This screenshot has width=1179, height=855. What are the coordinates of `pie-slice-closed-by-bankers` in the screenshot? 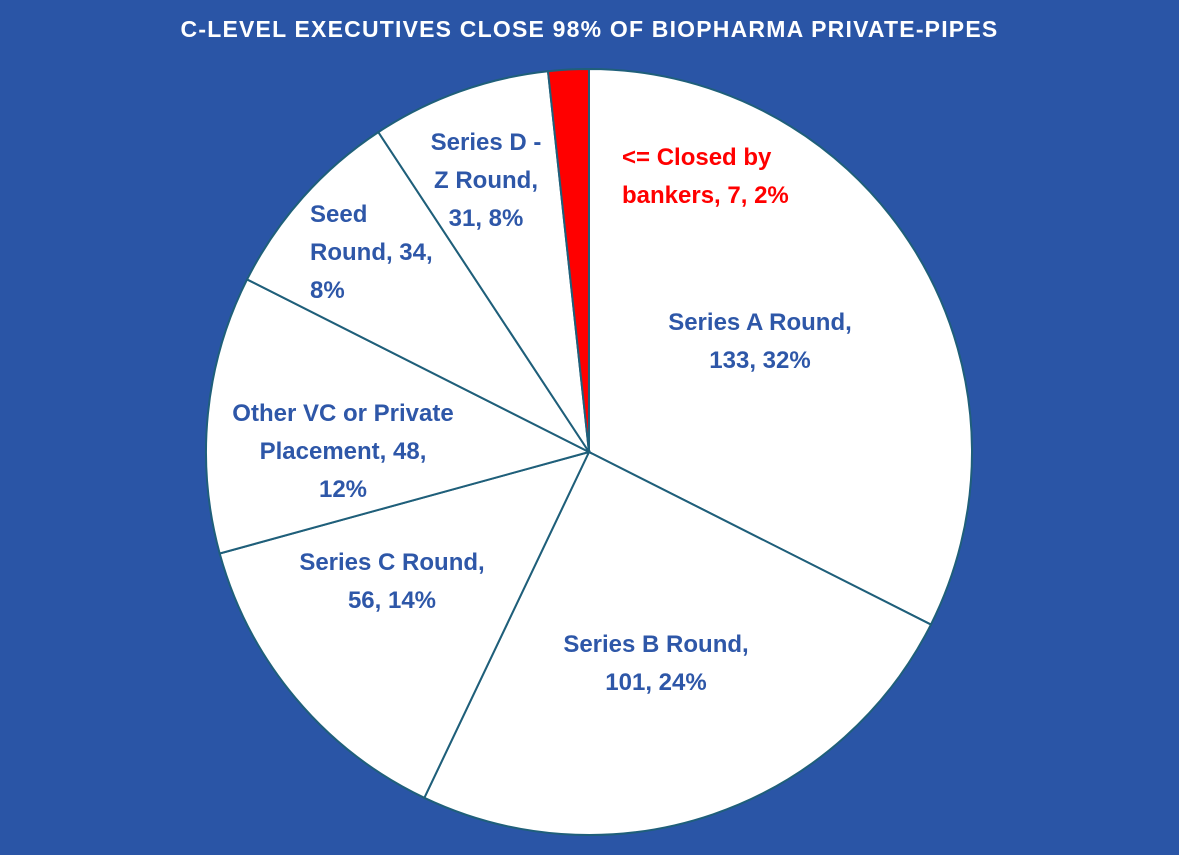 It's located at (568, 260).